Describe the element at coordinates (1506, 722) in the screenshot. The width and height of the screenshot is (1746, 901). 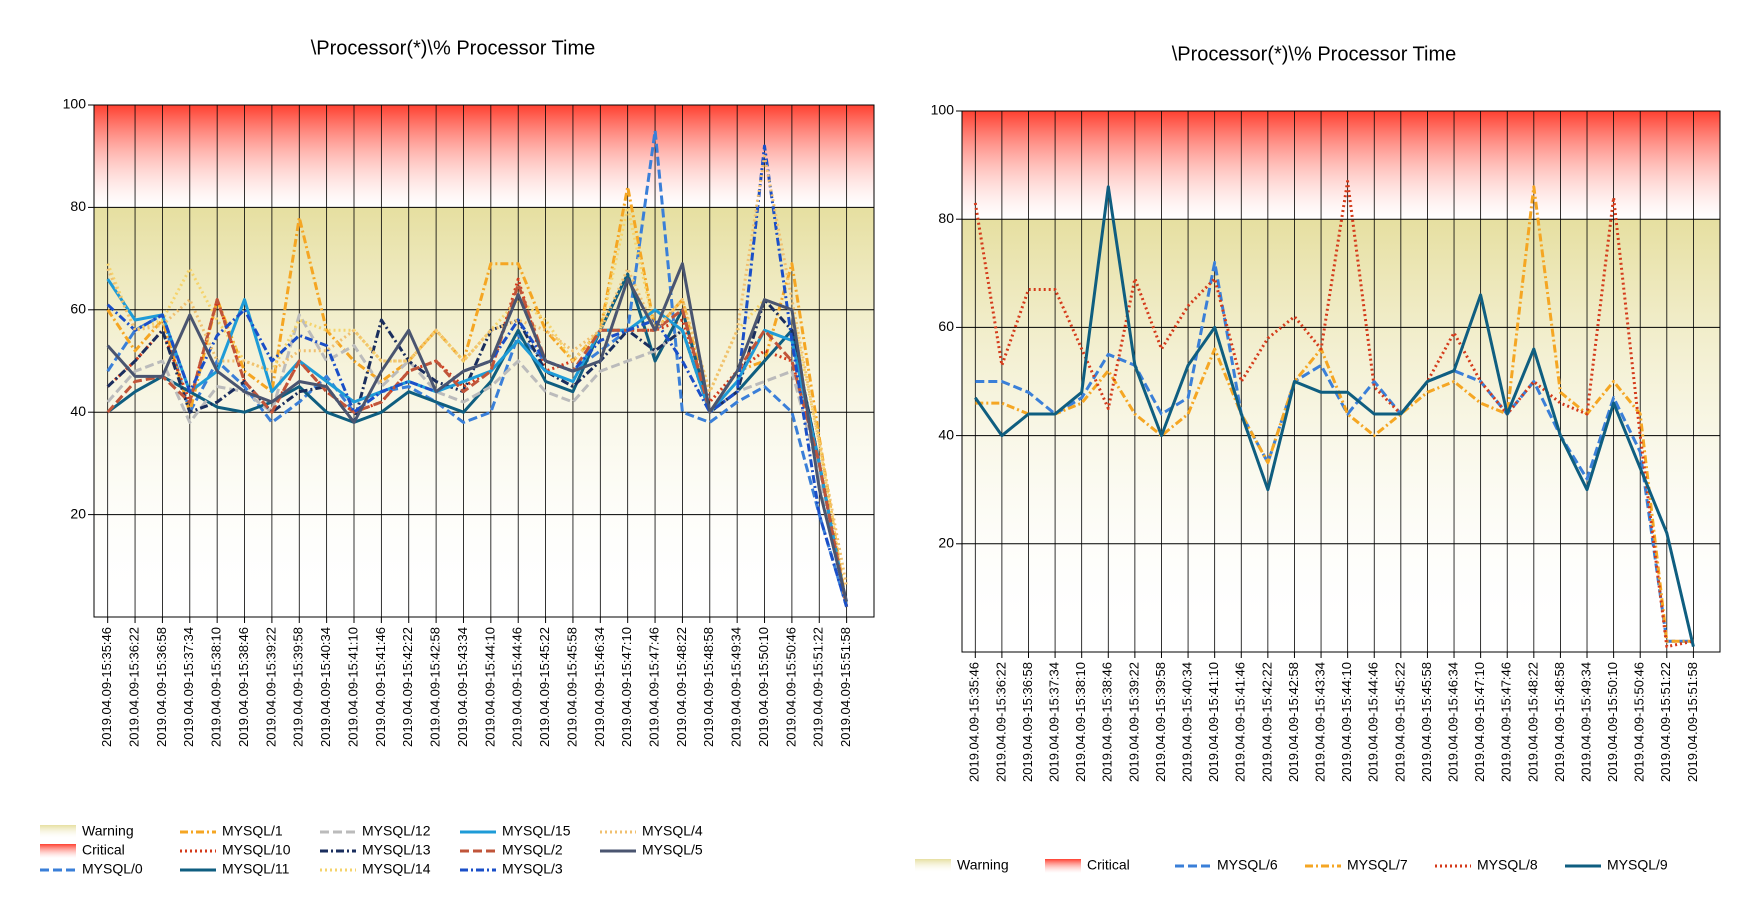
I see `x-tick-label: 2019.04.09-15:47:46` at that location.